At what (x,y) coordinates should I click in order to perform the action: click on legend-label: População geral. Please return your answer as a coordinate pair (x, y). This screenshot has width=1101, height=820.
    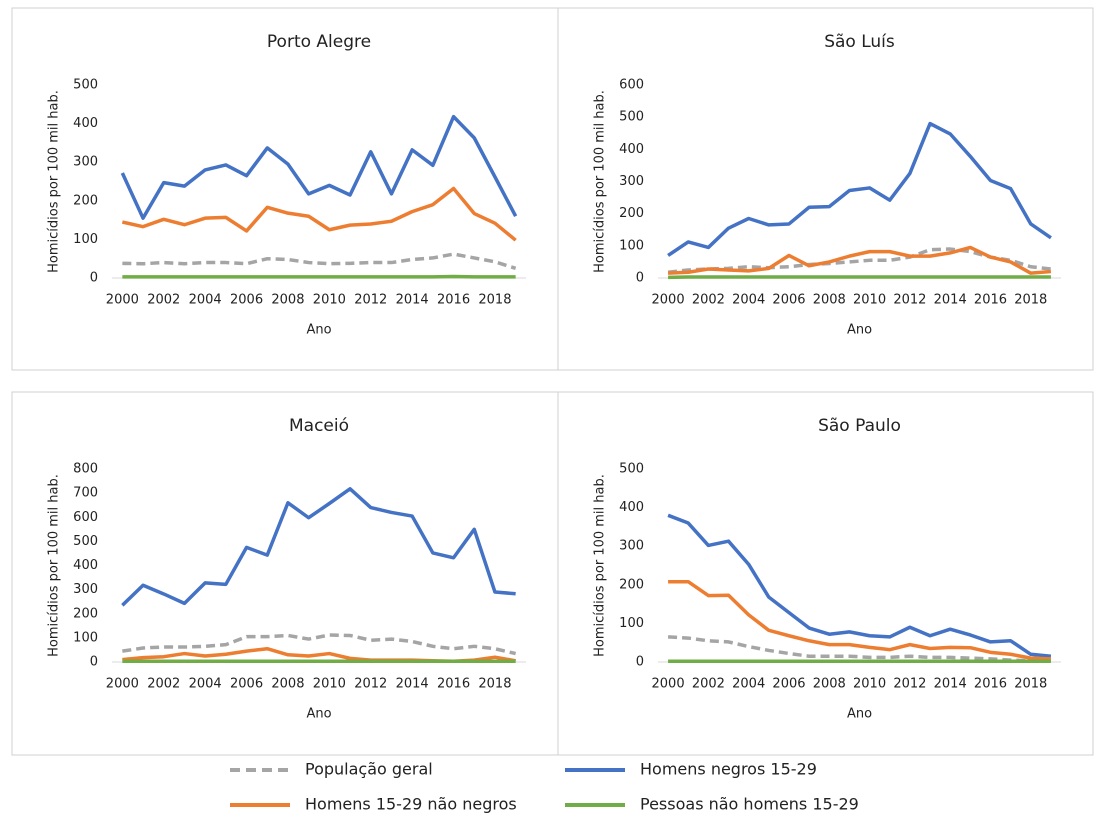
    Looking at the image, I should click on (369, 769).